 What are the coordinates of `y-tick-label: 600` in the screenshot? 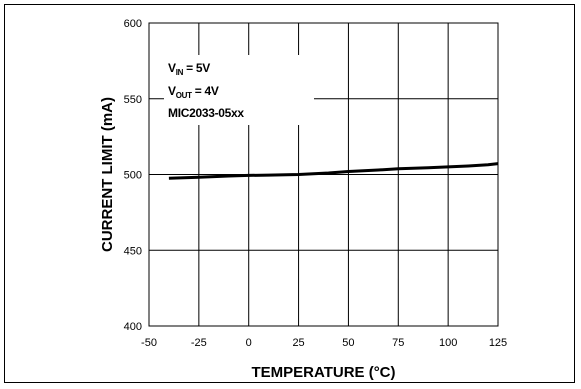 It's located at (133, 24).